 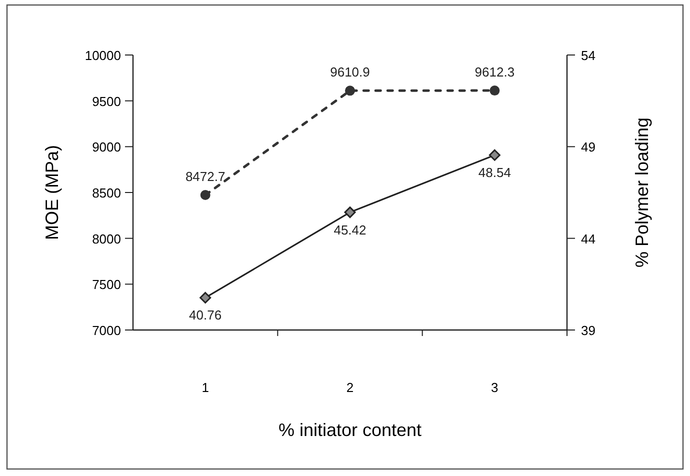 What do you see at coordinates (350, 387) in the screenshot?
I see `x-tick-label: 2` at bounding box center [350, 387].